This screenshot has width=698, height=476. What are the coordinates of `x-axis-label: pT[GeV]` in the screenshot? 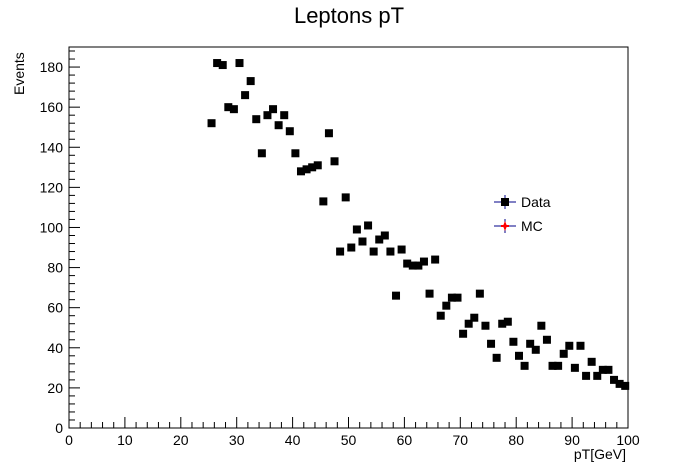 It's located at (599, 454).